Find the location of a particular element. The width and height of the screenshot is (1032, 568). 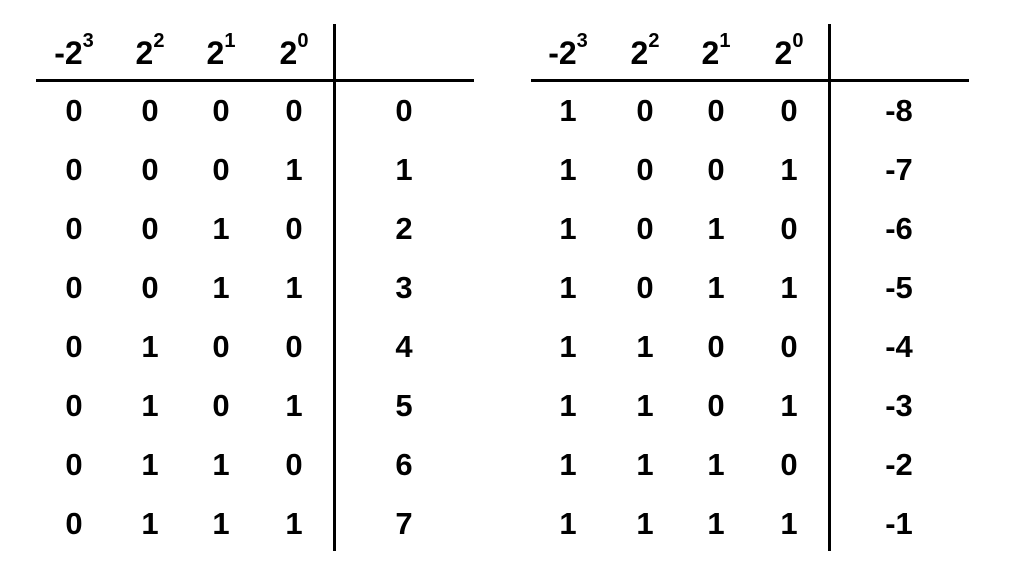

decimal-value-cell: 4 is located at coordinates (404, 346).